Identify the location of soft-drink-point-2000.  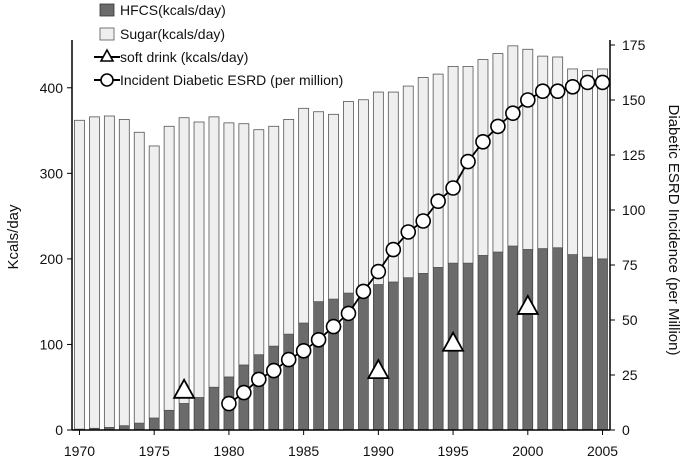
(528, 304).